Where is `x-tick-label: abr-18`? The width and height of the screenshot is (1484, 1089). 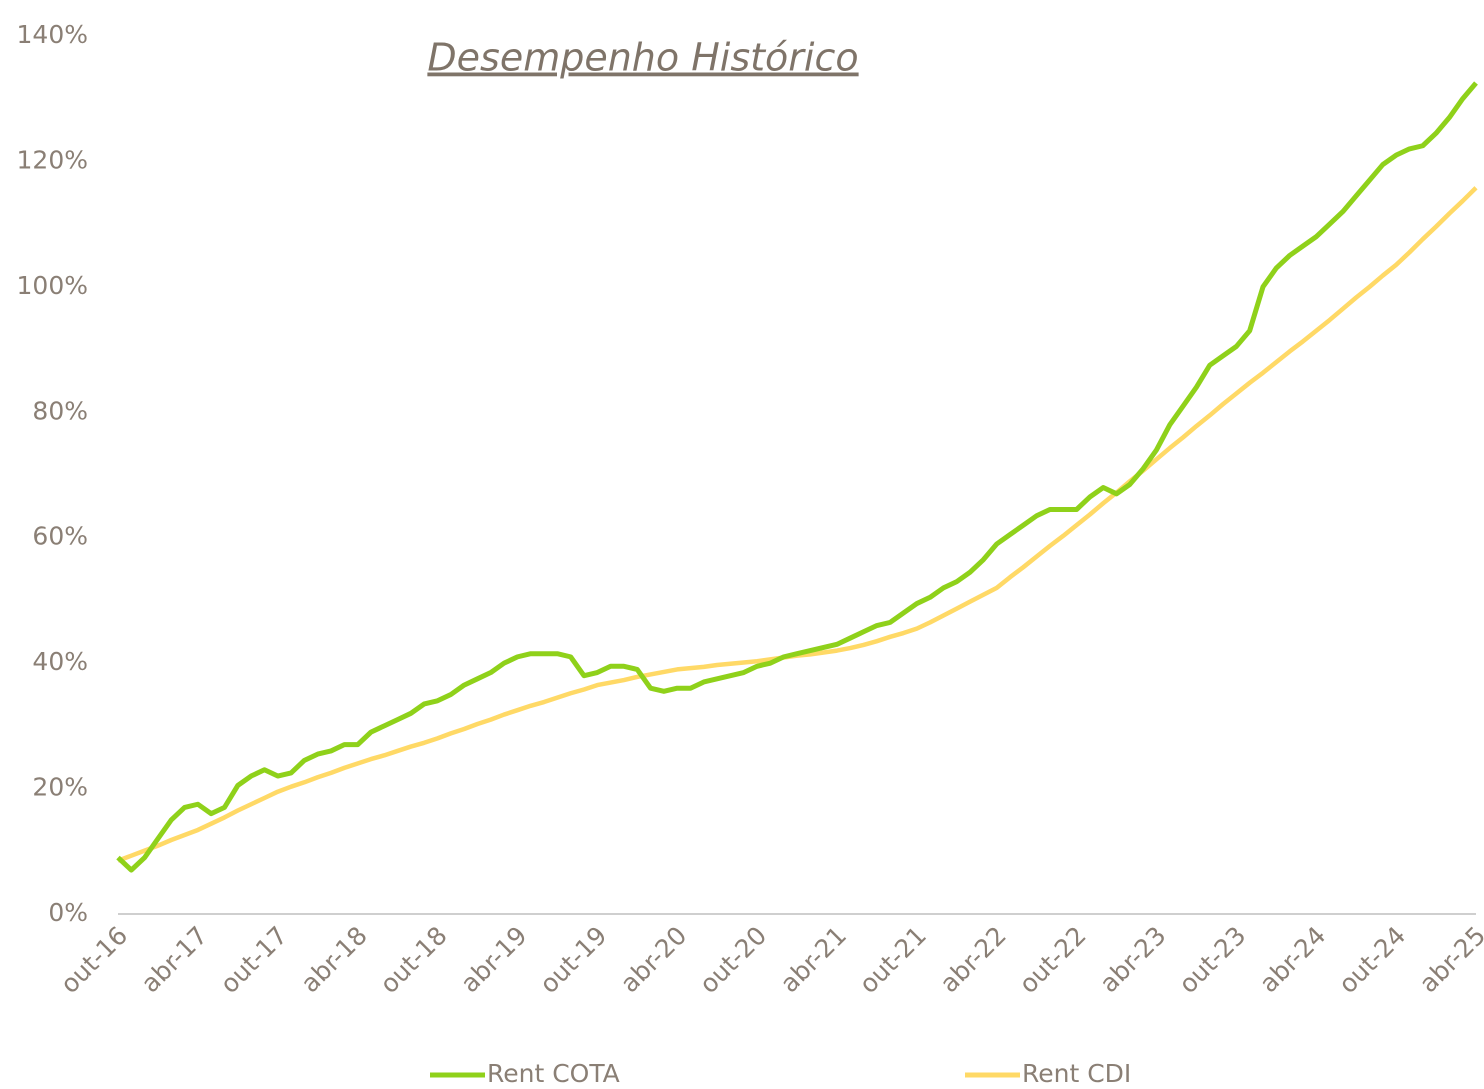 x-tick-label: abr-18 is located at coordinates (334, 960).